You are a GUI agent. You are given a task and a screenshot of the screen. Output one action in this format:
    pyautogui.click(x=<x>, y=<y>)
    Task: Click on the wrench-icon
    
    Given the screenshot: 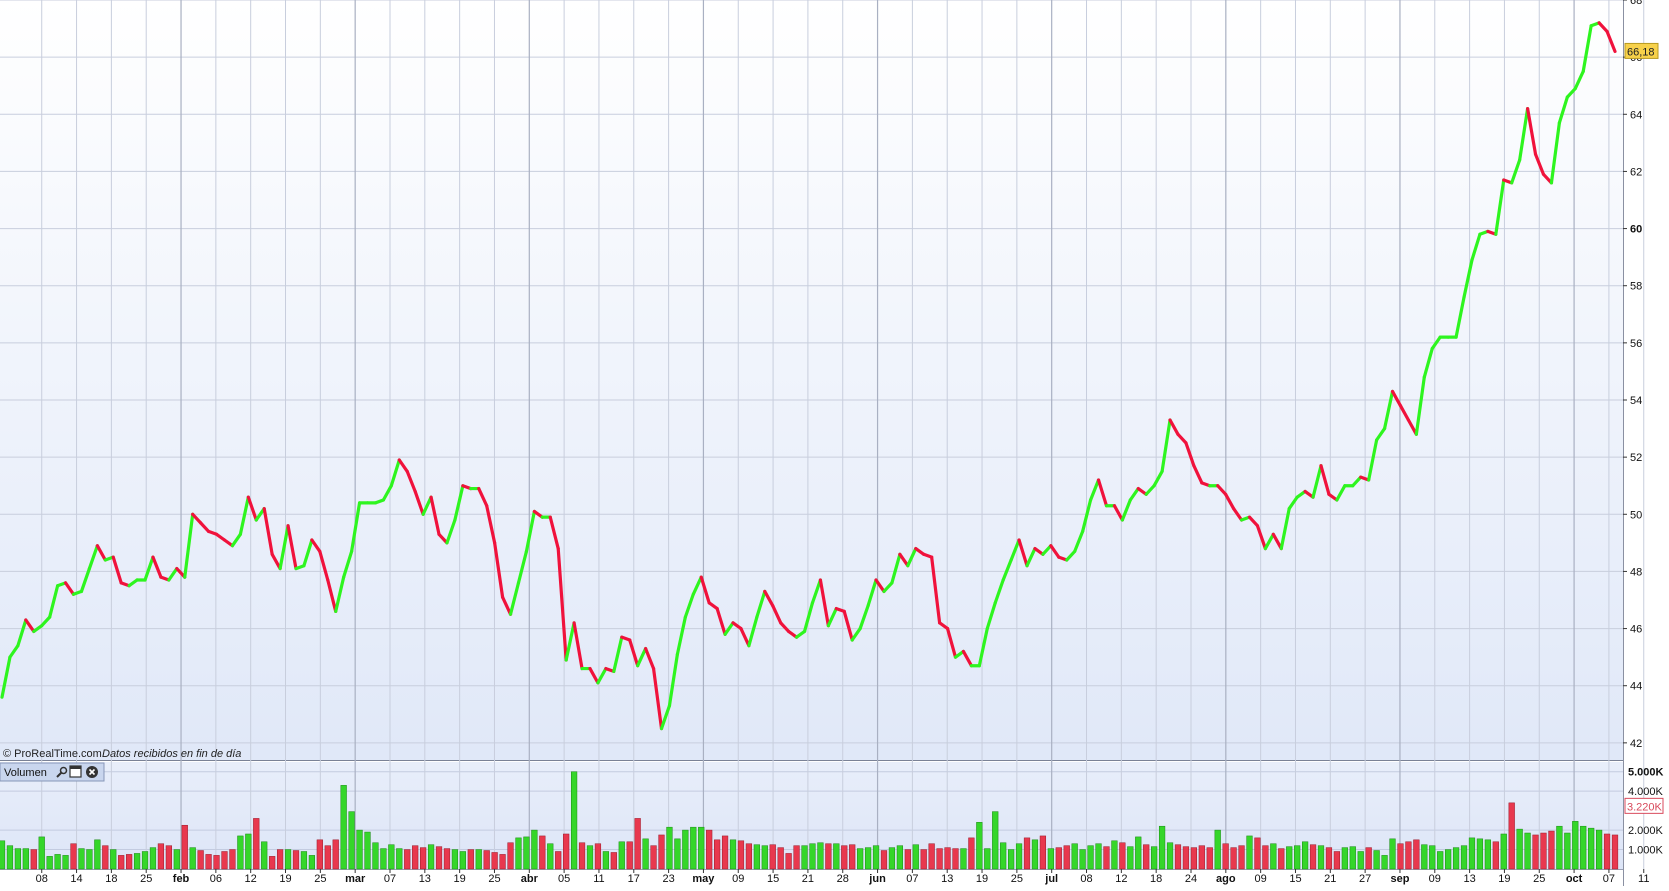 What is the action you would take?
    pyautogui.click(x=62, y=772)
    